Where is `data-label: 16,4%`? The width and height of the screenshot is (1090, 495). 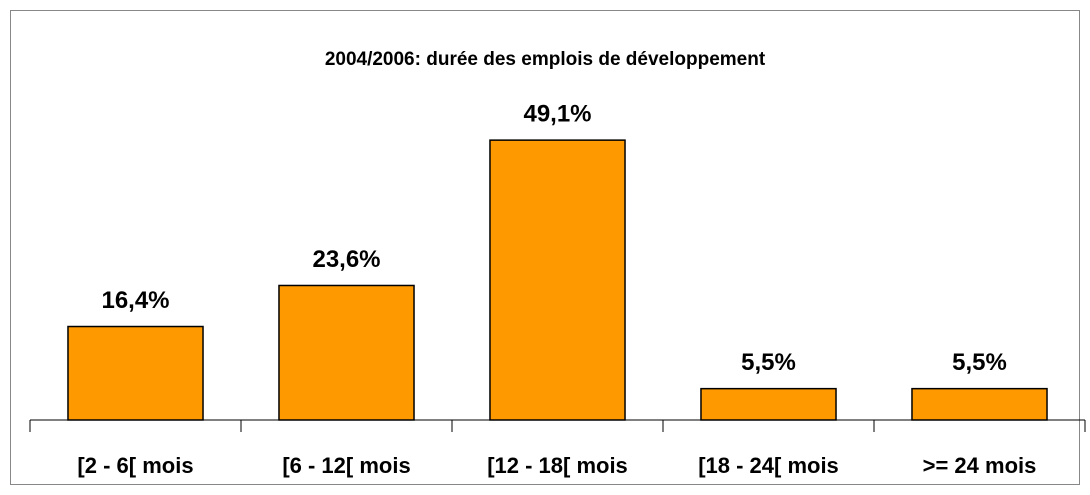 data-label: 16,4% is located at coordinates (135, 300).